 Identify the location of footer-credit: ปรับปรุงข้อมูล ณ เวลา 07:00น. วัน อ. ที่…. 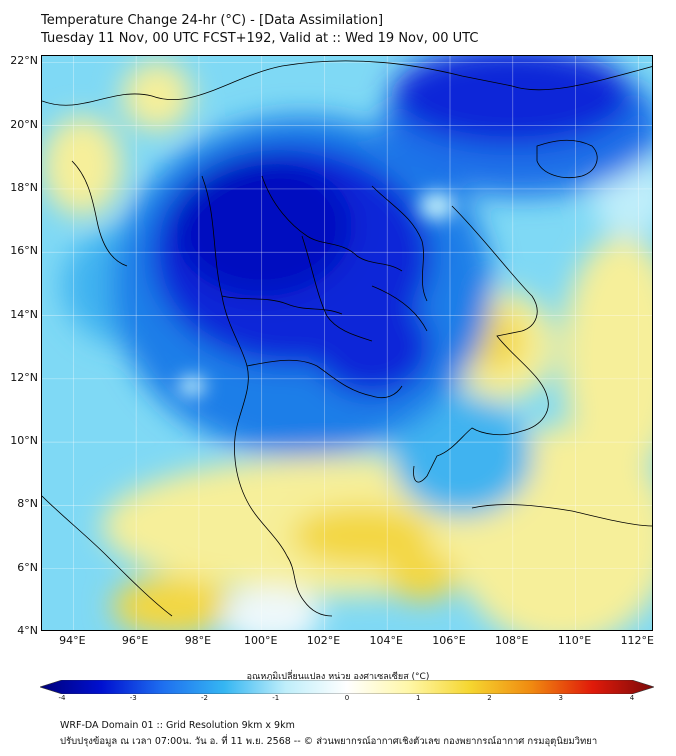
(329, 741).